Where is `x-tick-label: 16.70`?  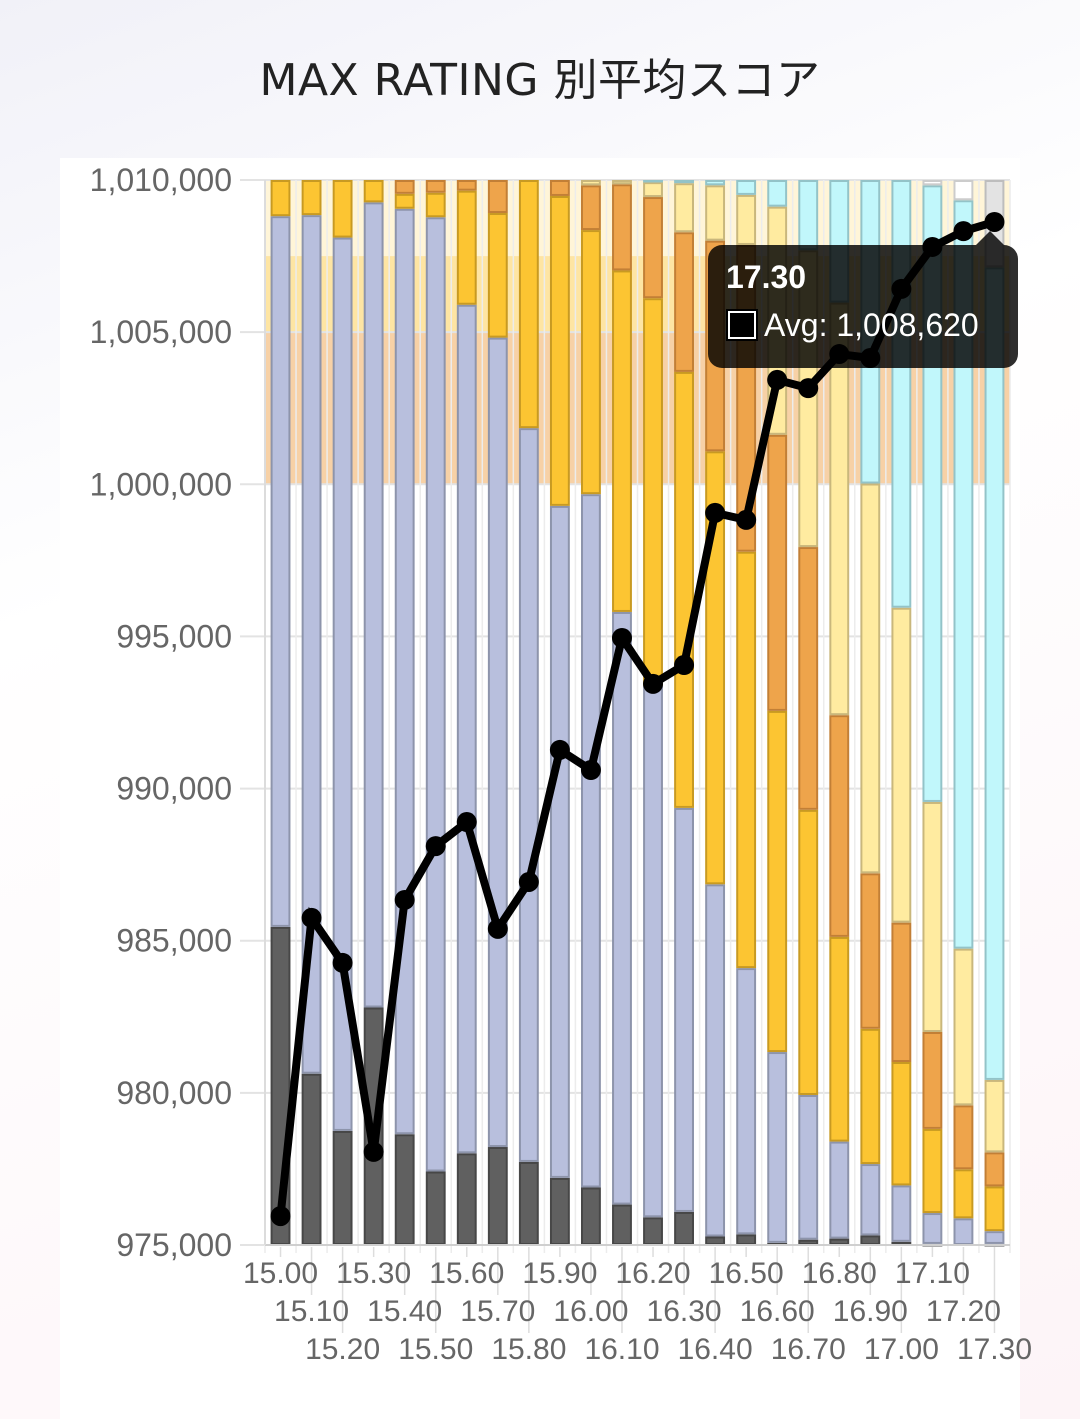
x-tick-label: 16.70 is located at coordinates (808, 1349).